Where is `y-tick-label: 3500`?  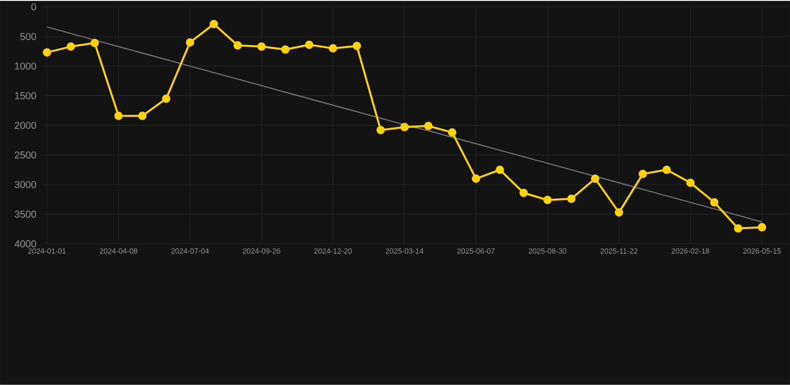 y-tick-label: 3500 is located at coordinates (25, 214).